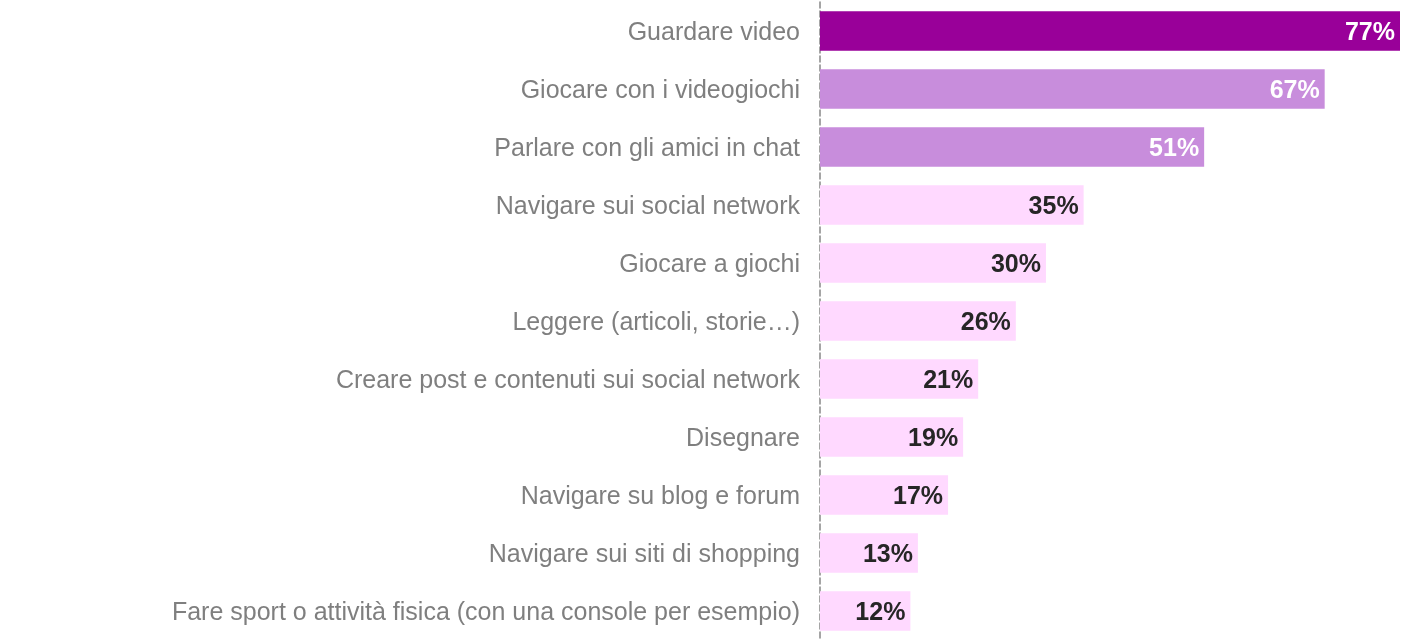 This screenshot has height=640, width=1401. Describe the element at coordinates (1174, 147) in the screenshot. I see `data-label: 51%` at that location.